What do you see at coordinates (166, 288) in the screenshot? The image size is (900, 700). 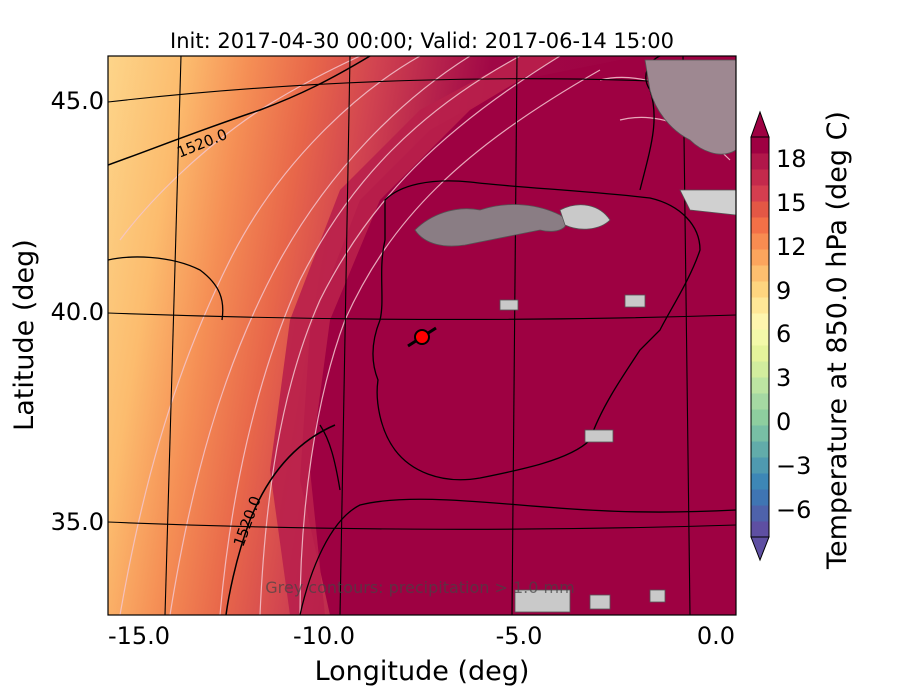 I see `atlantic-islands` at bounding box center [166, 288].